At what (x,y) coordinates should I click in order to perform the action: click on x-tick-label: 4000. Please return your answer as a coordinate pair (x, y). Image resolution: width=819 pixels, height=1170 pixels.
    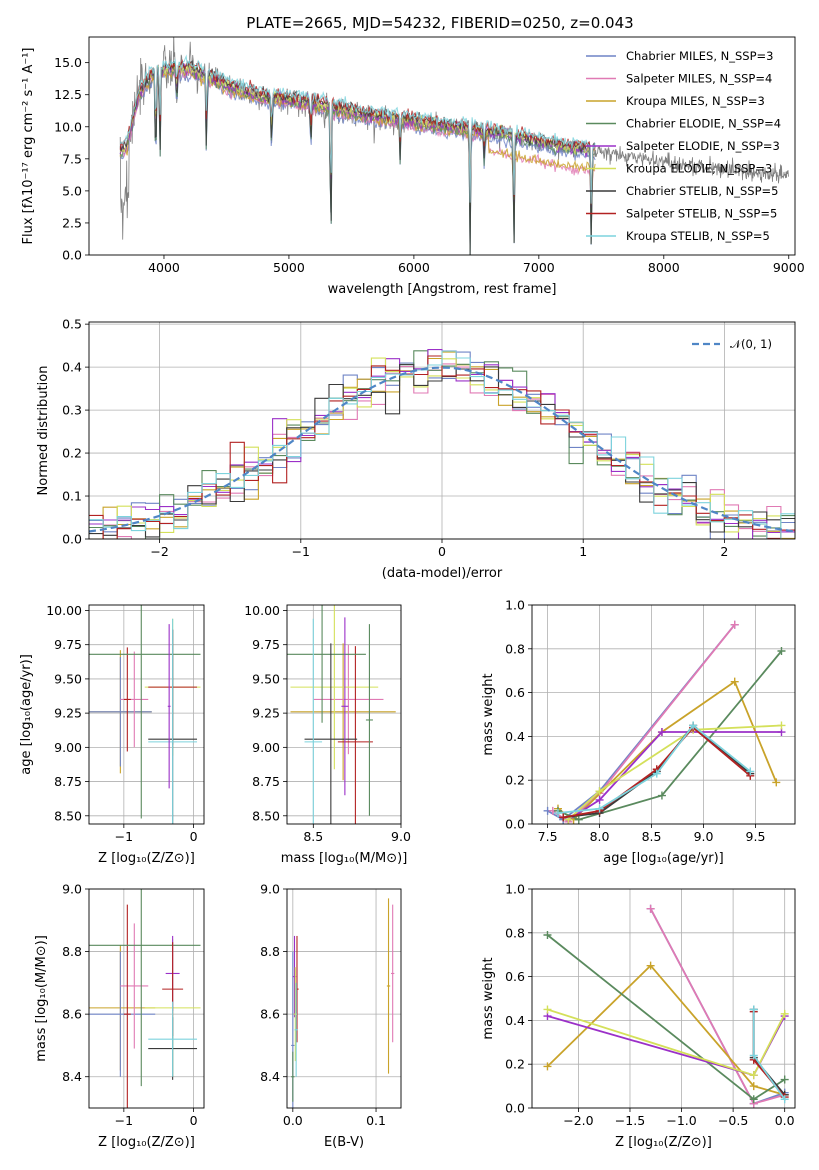
    Looking at the image, I should click on (164, 267).